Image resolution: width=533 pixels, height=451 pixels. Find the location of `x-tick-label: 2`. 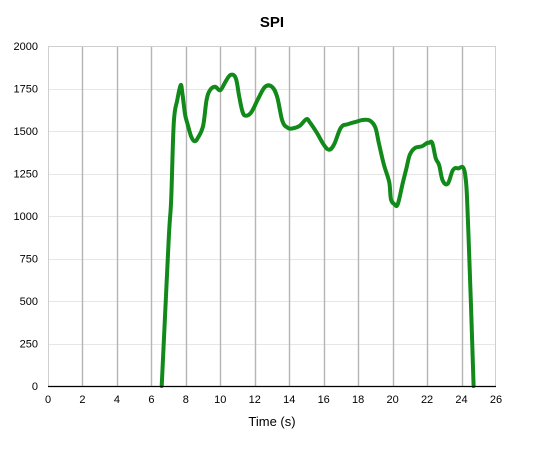

x-tick-label: 2 is located at coordinates (82, 400).